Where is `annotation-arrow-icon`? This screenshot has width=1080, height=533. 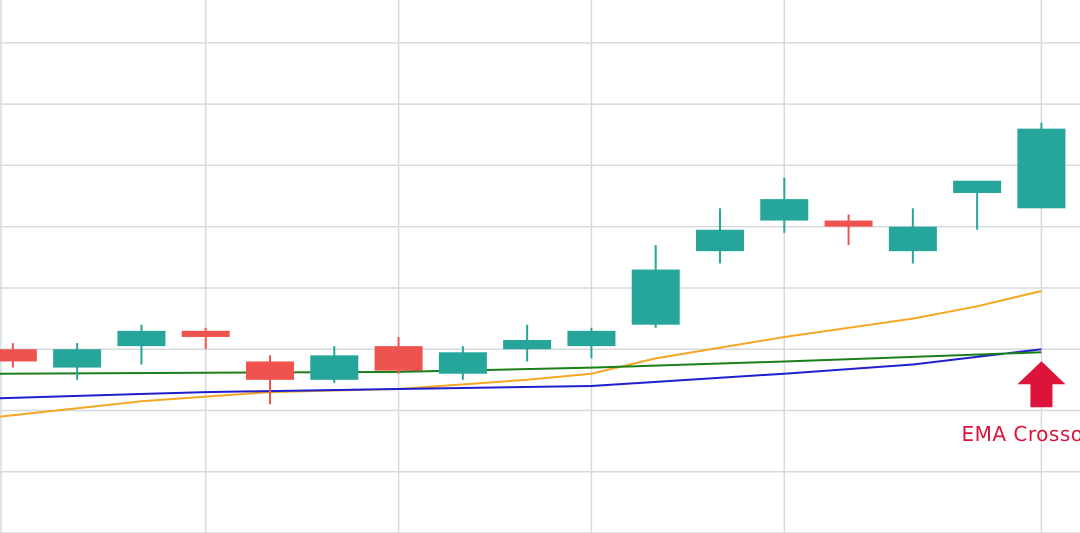
annotation-arrow-icon is located at coordinates (1041, 384).